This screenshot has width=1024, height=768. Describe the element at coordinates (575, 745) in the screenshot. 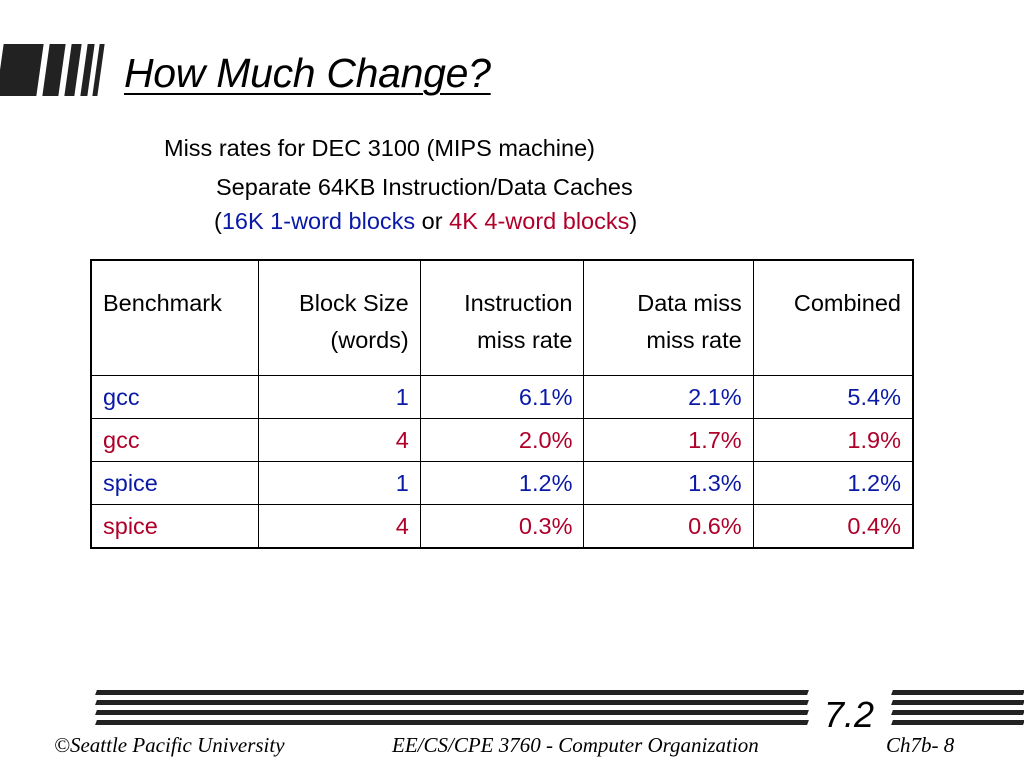

I see `footer-course: EE/CS/CPE 3760 - Computer Organization` at that location.